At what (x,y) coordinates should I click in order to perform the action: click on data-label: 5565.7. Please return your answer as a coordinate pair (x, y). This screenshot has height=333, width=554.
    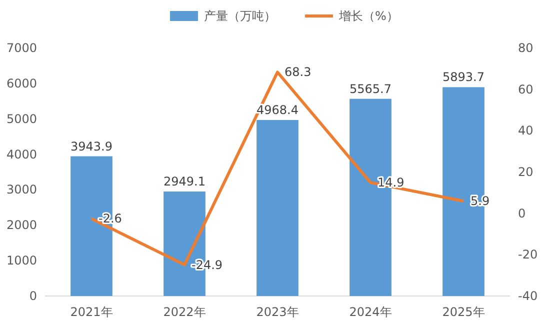
    Looking at the image, I should click on (371, 89).